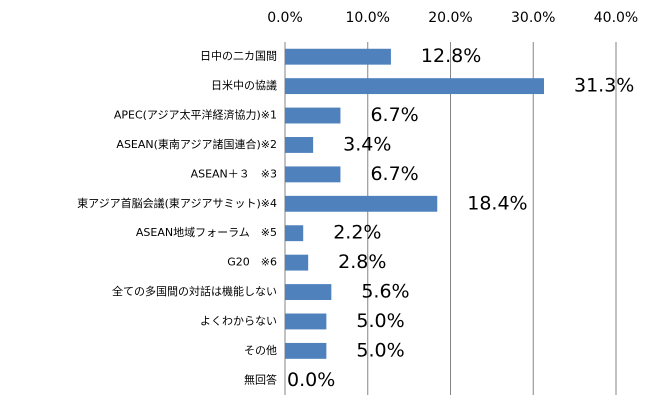  I want to click on category-label: ASEAN＋３ ※3, so click(234, 173).